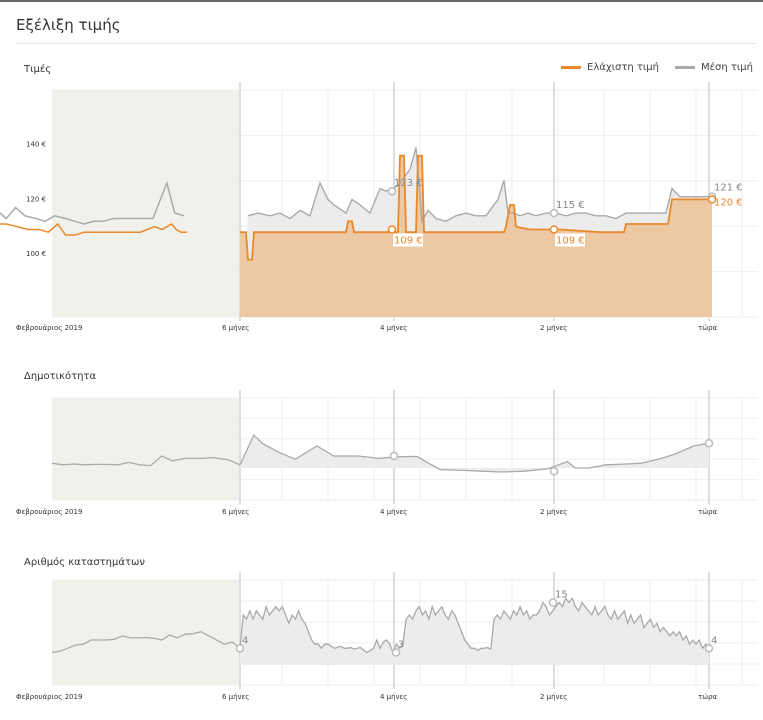  Describe the element at coordinates (623, 67) in the screenshot. I see `legend-label-min: Ελάχιστη τιμή` at that location.